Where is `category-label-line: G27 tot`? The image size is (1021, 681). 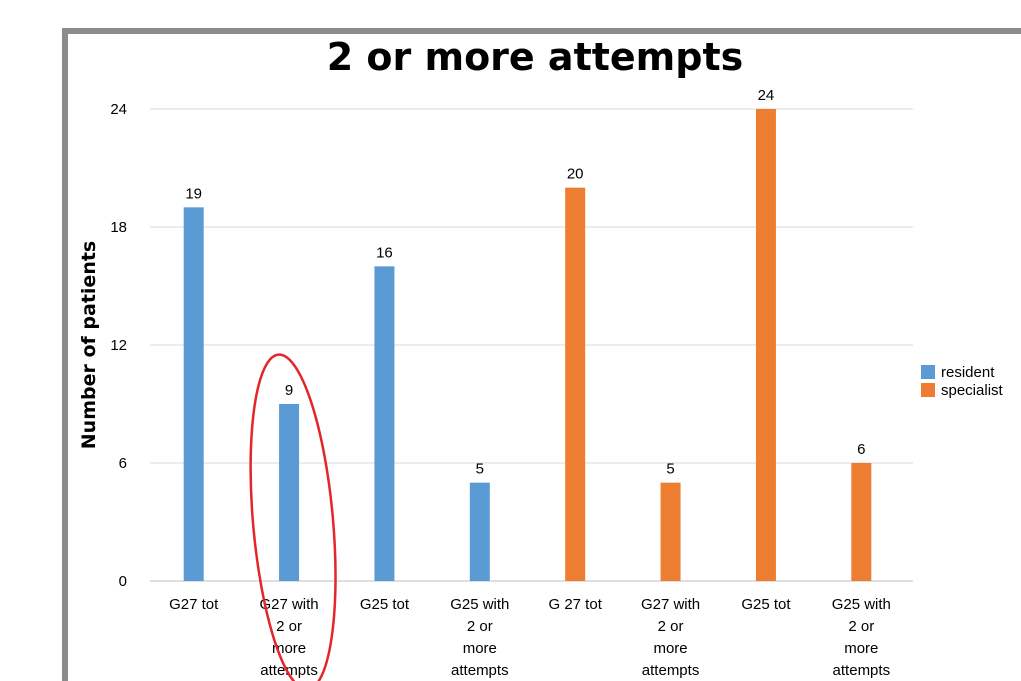 category-label-line: G27 tot is located at coordinates (194, 604).